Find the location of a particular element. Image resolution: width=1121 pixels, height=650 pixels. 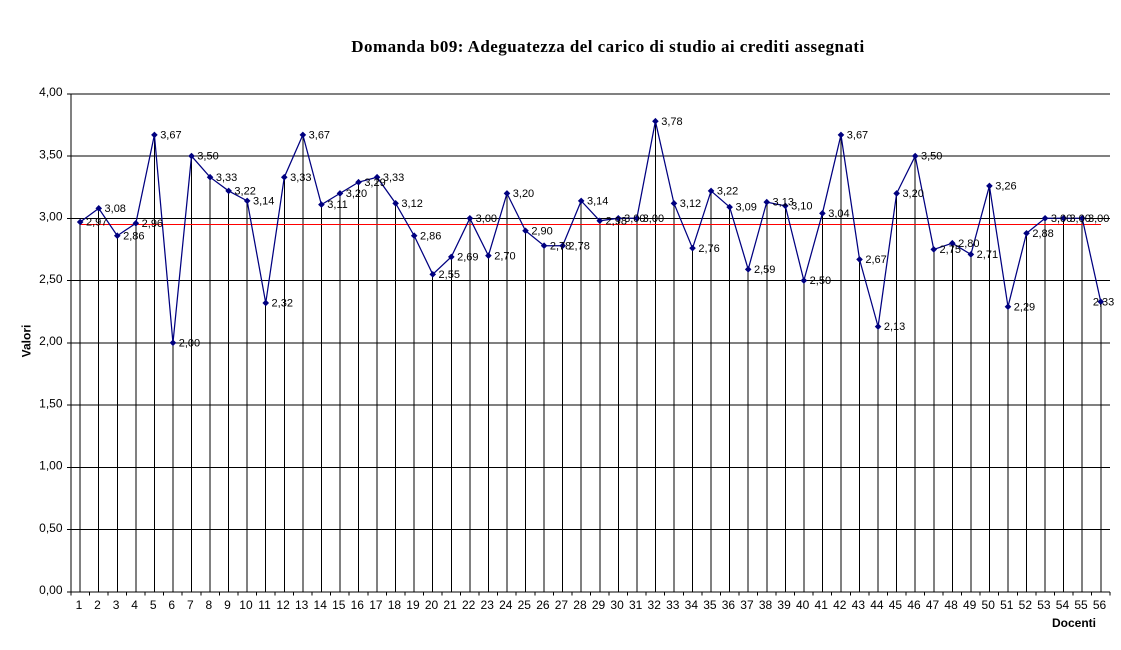

svg-text: 13 is located at coordinates (302, 605).